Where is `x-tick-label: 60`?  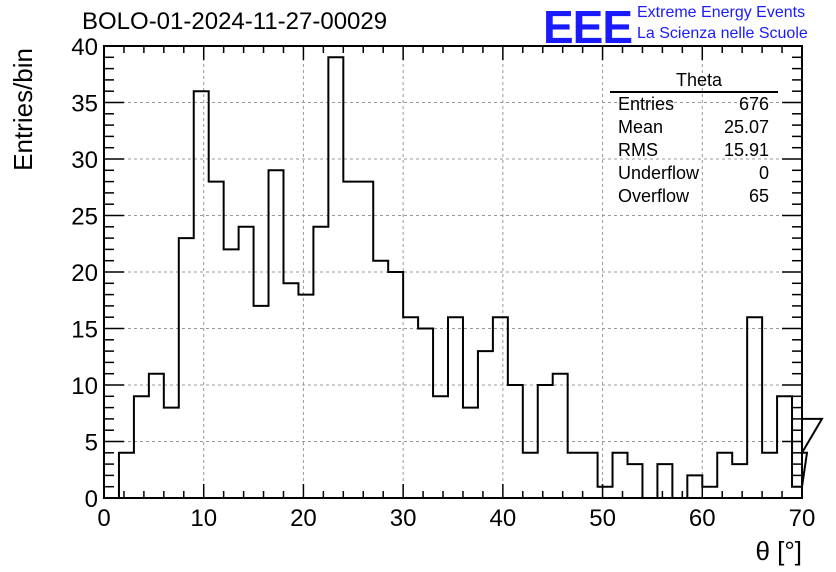 x-tick-label: 60 is located at coordinates (702, 518).